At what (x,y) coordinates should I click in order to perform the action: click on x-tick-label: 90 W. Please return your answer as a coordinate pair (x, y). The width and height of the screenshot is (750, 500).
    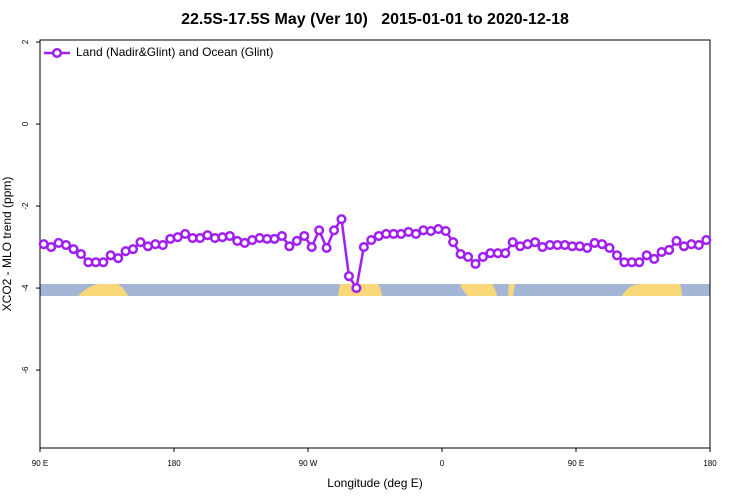
    Looking at the image, I should click on (308, 463).